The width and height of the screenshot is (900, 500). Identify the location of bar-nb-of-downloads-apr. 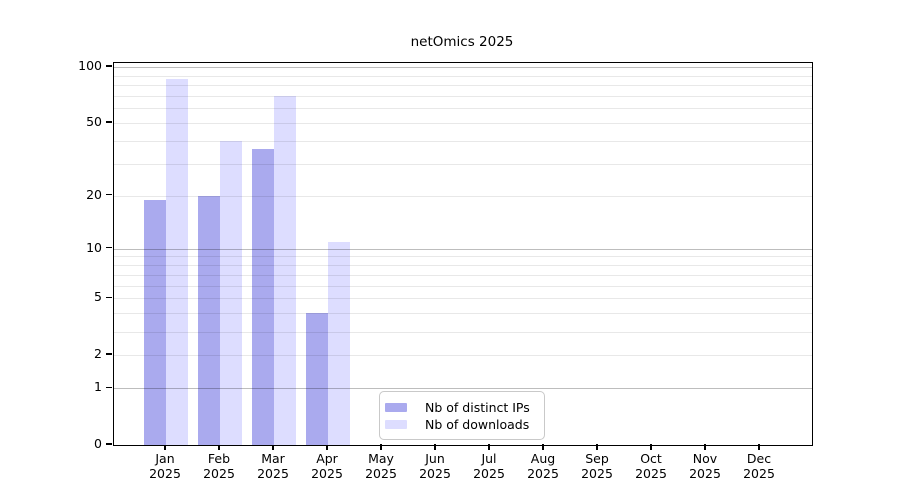
(339, 343).